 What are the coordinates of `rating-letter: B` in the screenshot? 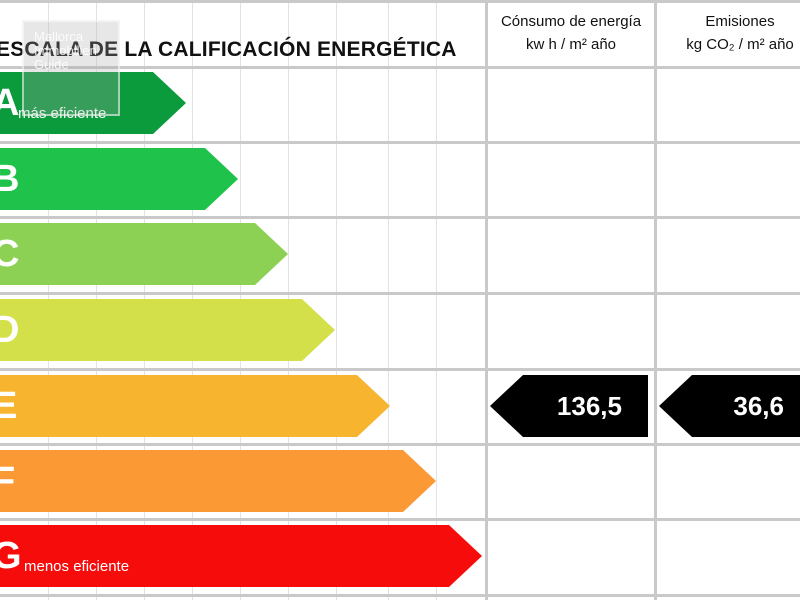 It's located at (10, 179).